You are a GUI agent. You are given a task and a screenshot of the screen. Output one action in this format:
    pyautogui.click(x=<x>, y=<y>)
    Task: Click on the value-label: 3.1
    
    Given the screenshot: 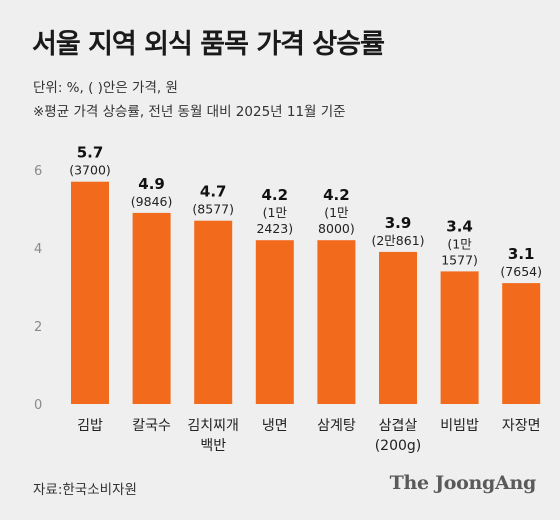 What is the action you would take?
    pyautogui.click(x=521, y=254)
    